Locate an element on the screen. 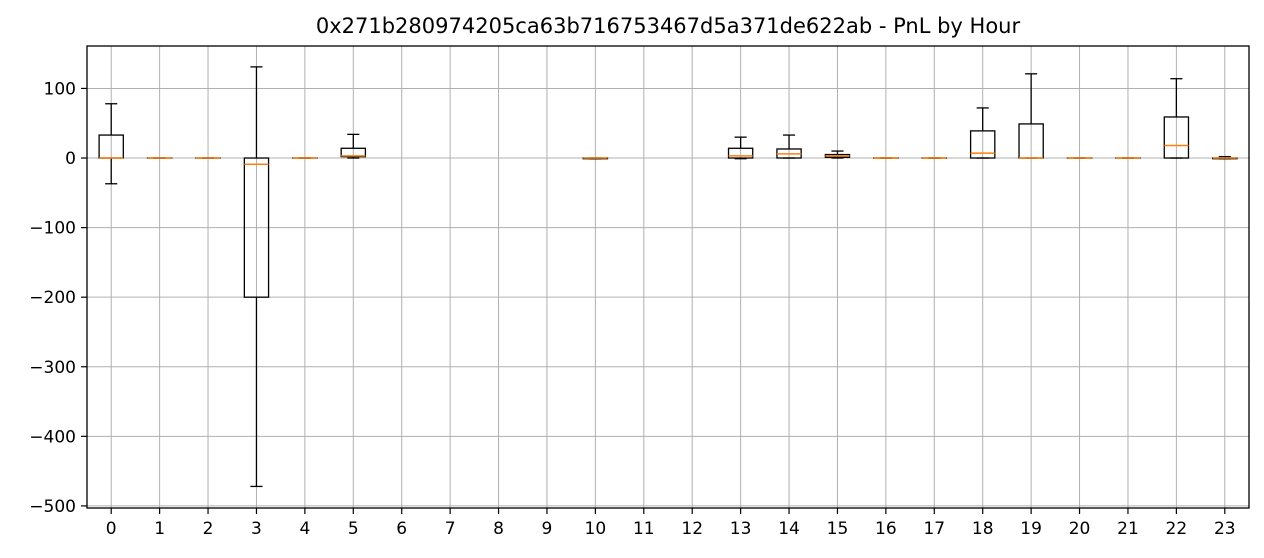 The width and height of the screenshot is (1264, 558). x-tick-label: 12 is located at coordinates (692, 529).